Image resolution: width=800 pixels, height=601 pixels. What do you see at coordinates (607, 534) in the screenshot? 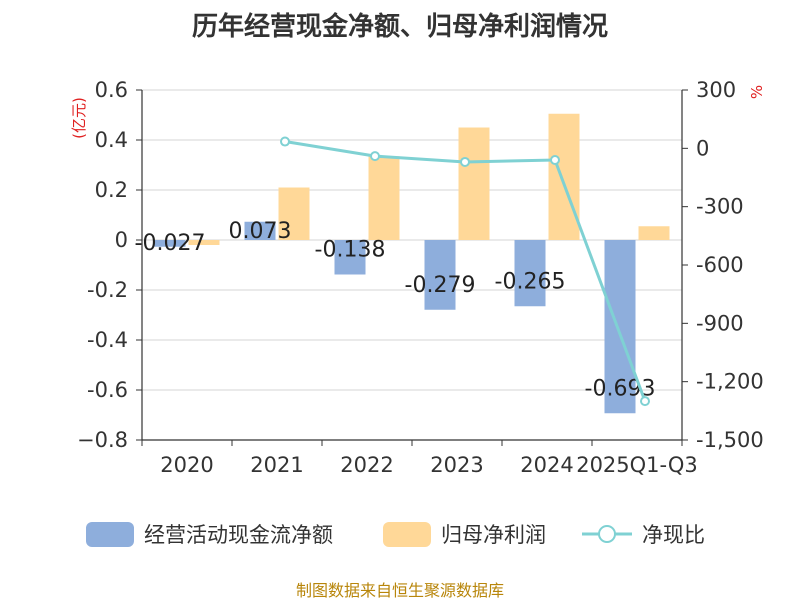
I see `legend-marker-ratio` at bounding box center [607, 534].